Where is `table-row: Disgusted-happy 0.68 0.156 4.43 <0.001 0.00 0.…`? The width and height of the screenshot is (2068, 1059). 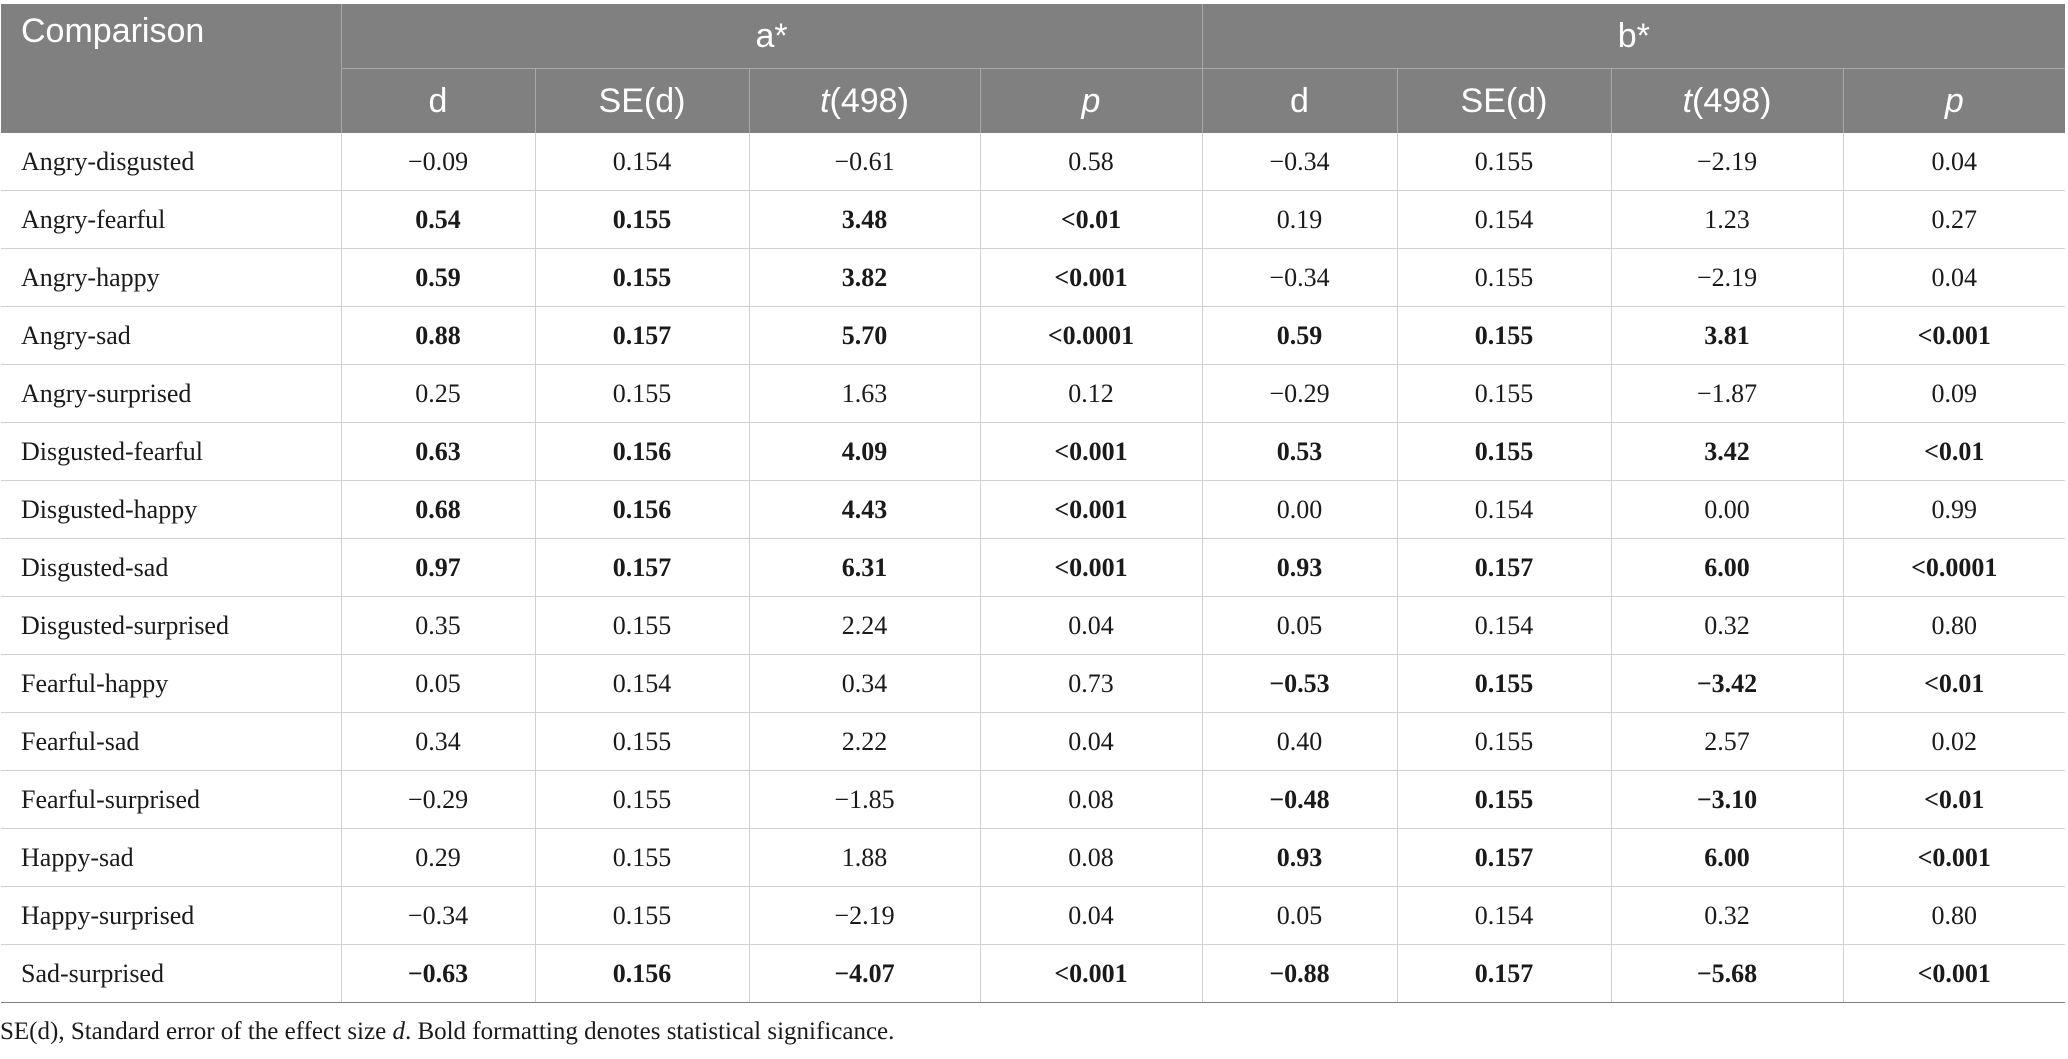 table-row: Disgusted-happy 0.68 0.156 4.43 <0.001 0.00 0.… is located at coordinates (1033, 509).